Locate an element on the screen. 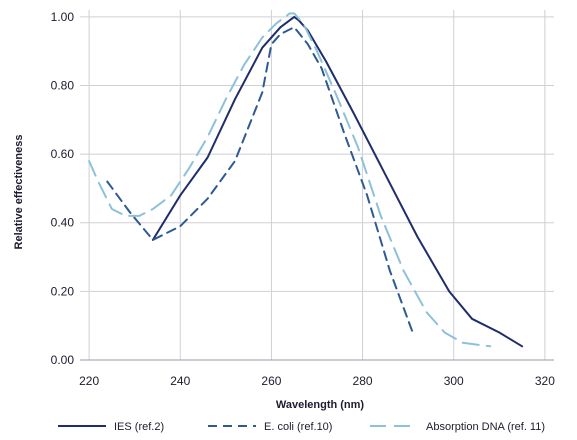 The height and width of the screenshot is (440, 577). y-tick-label: 1.00 is located at coordinates (63, 17).